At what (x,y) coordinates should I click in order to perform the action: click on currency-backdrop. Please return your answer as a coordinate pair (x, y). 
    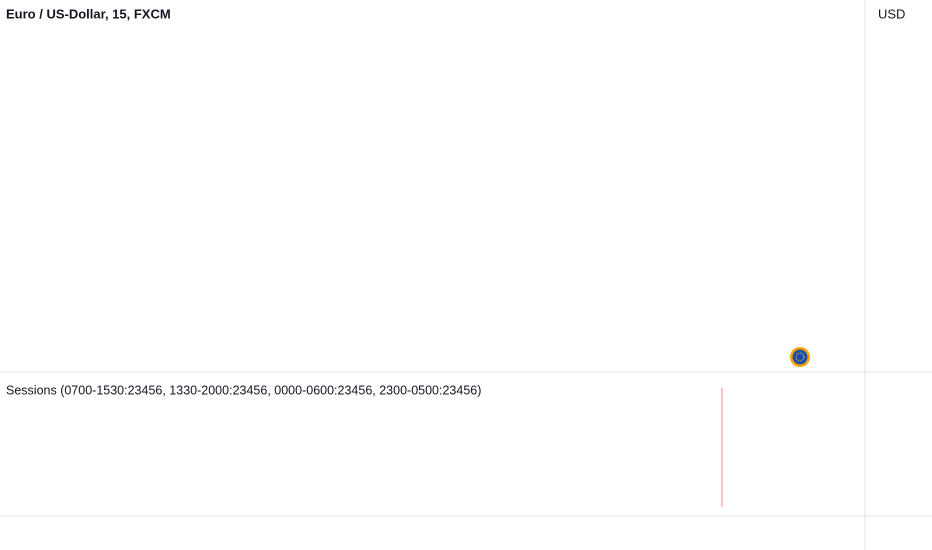
    Looking at the image, I should click on (899, 15).